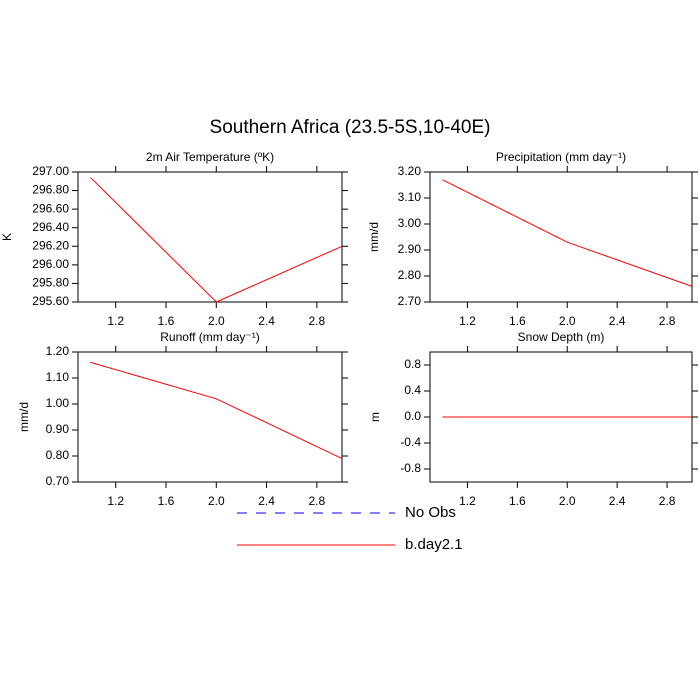  I want to click on y-tick-label: 2.90, so click(410, 249).